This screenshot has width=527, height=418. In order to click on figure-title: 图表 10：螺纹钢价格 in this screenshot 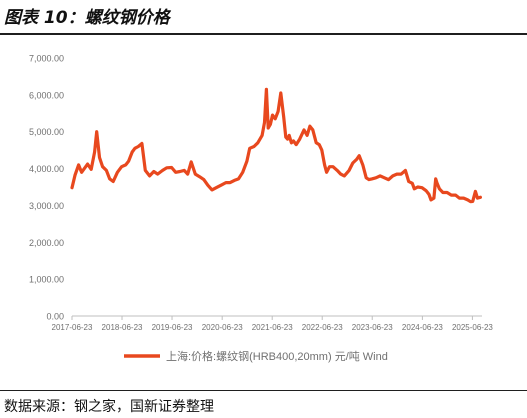, I will do `click(87, 18)`.